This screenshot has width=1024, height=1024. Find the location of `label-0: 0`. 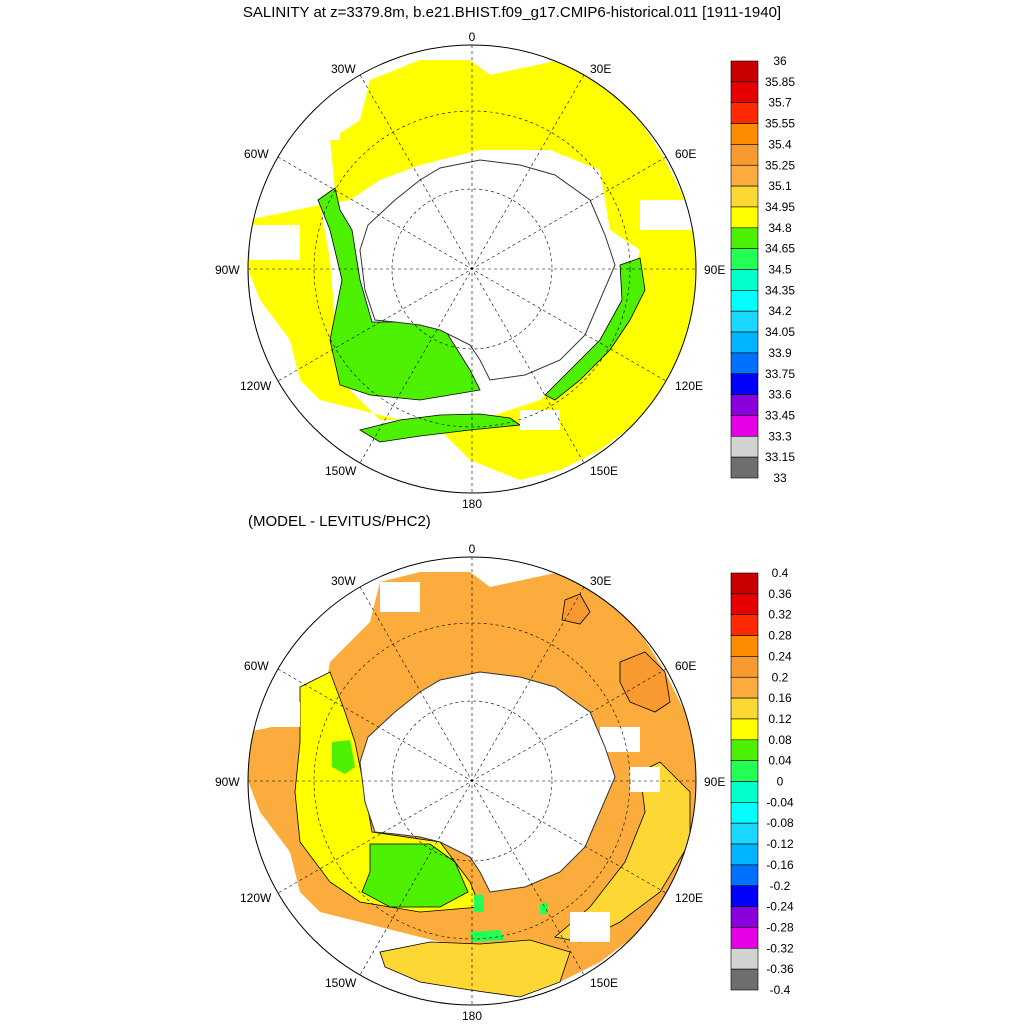

label-0: 0 is located at coordinates (472, 37).